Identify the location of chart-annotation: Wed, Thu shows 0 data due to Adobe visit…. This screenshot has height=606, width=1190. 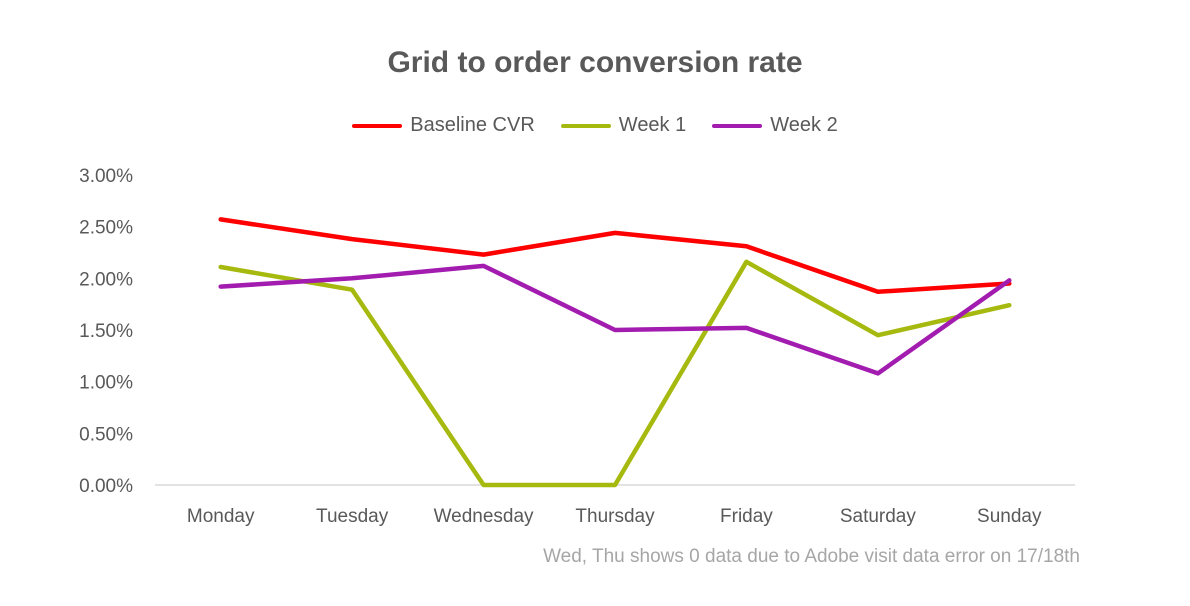
(811, 556).